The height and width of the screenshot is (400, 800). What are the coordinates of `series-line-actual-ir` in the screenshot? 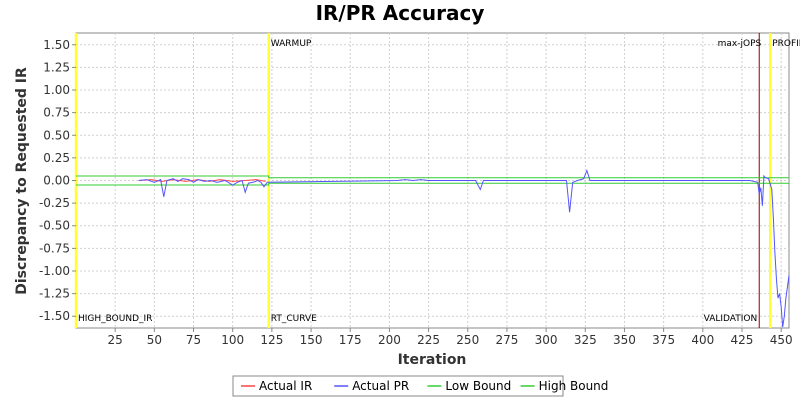 It's located at (202, 180).